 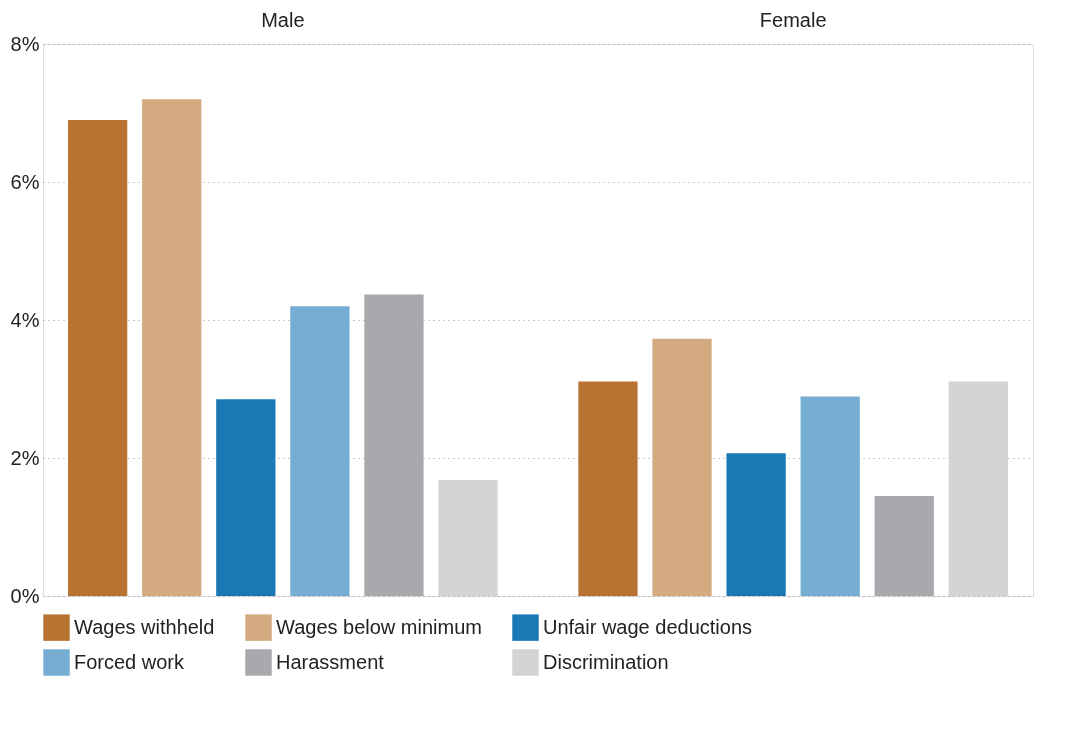 I want to click on legend-label: Forced work, so click(x=130, y=661).